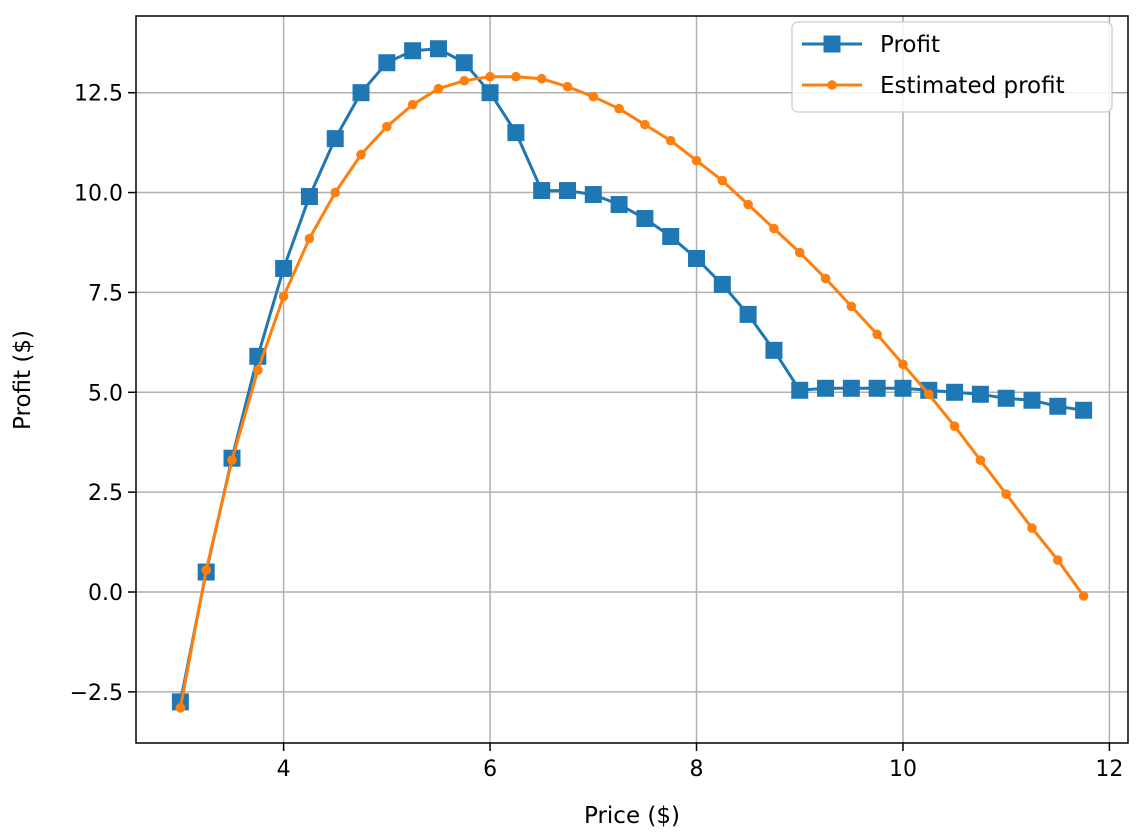 The height and width of the screenshot is (838, 1136). I want to click on y-tick-label: 0.0, so click(105, 593).